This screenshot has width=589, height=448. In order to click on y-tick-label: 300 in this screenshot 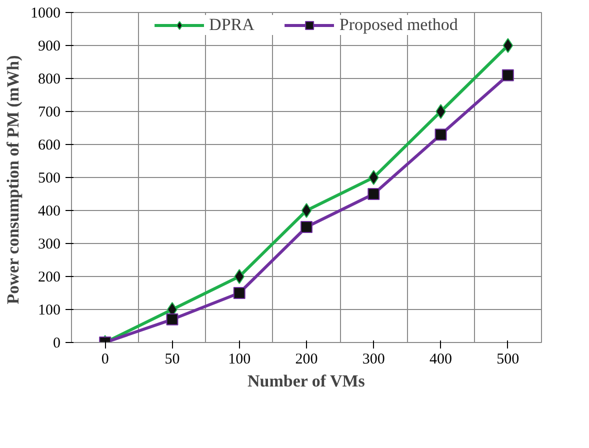, I will do `click(49, 244)`.